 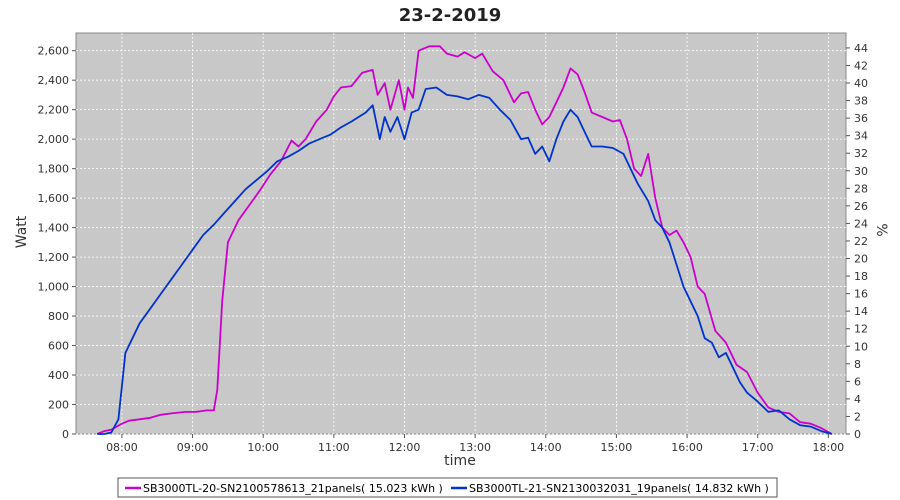 What do you see at coordinates (857, 381) in the screenshot?
I see `y2-tick-label: 6` at bounding box center [857, 381].